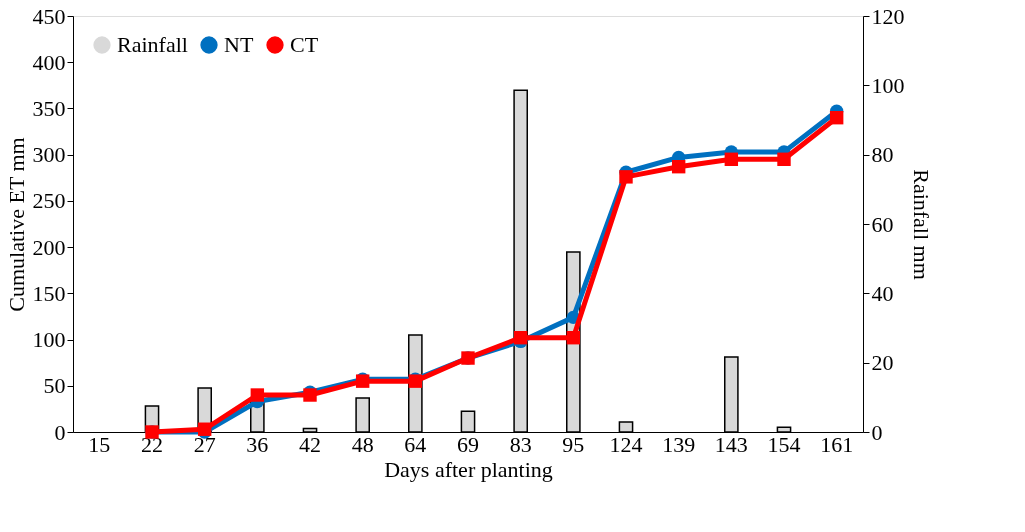  What do you see at coordinates (921, 224) in the screenshot?
I see `y2-axis-title: Rainfall mm` at bounding box center [921, 224].